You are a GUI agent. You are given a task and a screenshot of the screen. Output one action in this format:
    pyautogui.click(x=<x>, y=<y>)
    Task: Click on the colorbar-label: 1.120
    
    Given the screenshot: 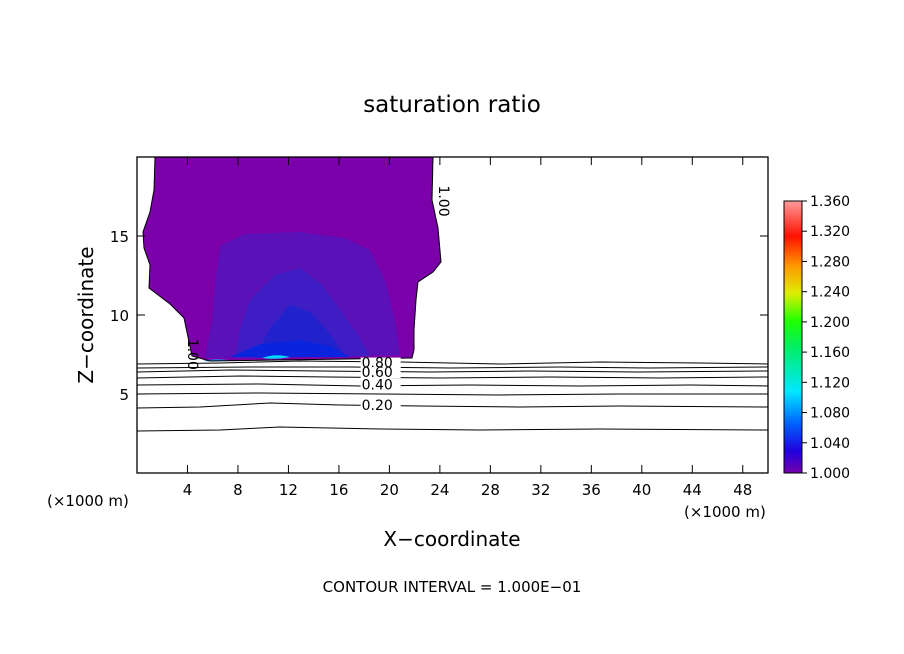 What is the action you would take?
    pyautogui.click(x=830, y=383)
    